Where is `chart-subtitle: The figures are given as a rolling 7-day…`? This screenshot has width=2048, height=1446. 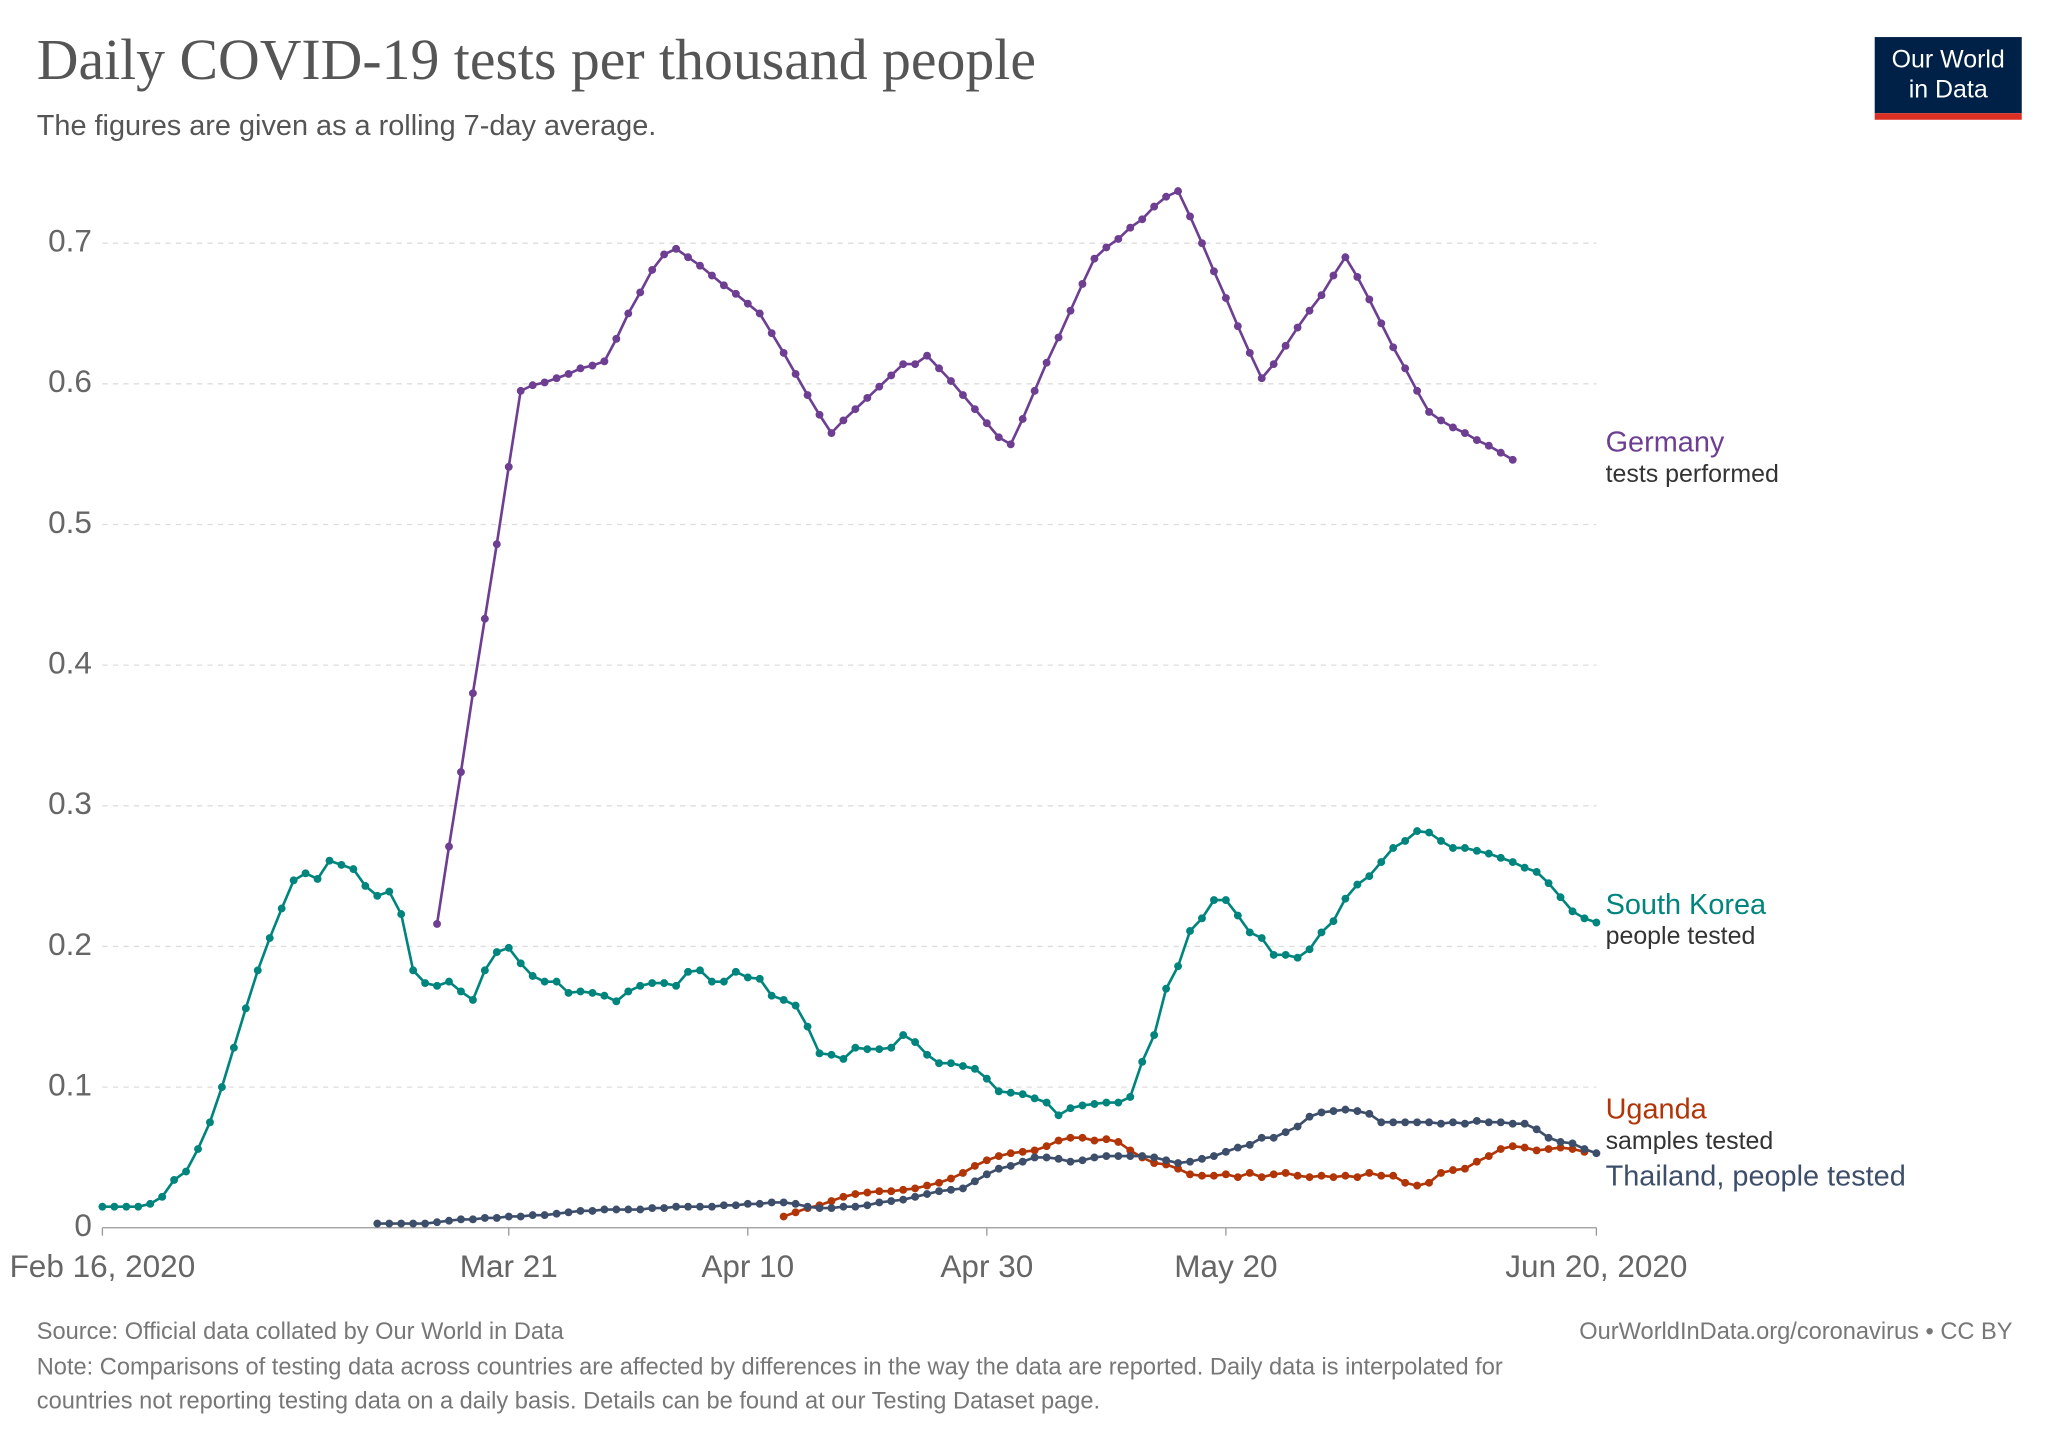 chart-subtitle: The figures are given as a rolling 7-day… is located at coordinates (347, 126).